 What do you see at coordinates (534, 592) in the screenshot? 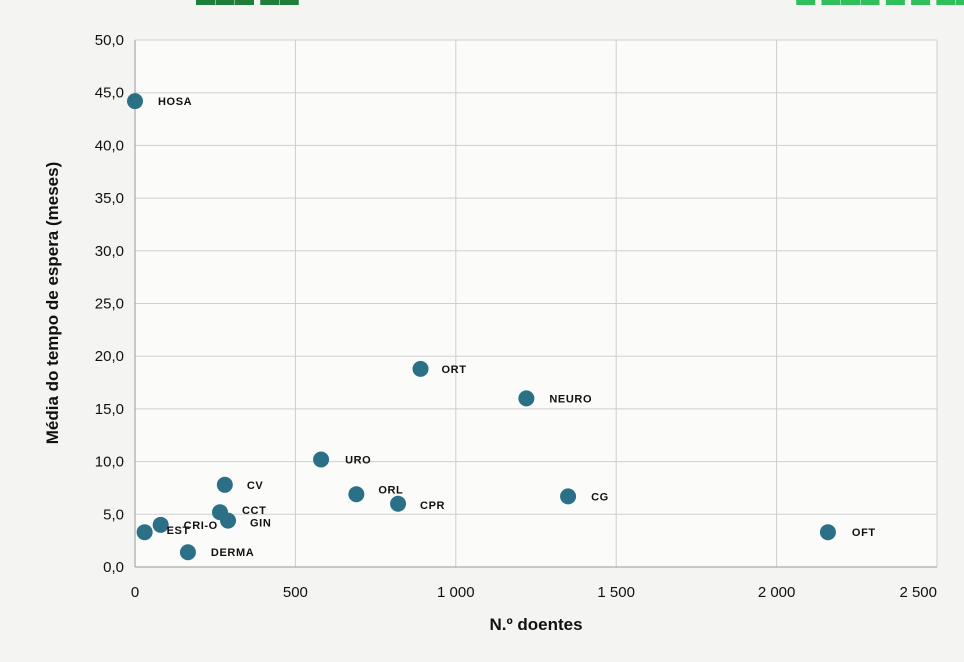
I see `x-tick-labels: 0 500 1 000 1 500 2 000 2 500` at bounding box center [534, 592].